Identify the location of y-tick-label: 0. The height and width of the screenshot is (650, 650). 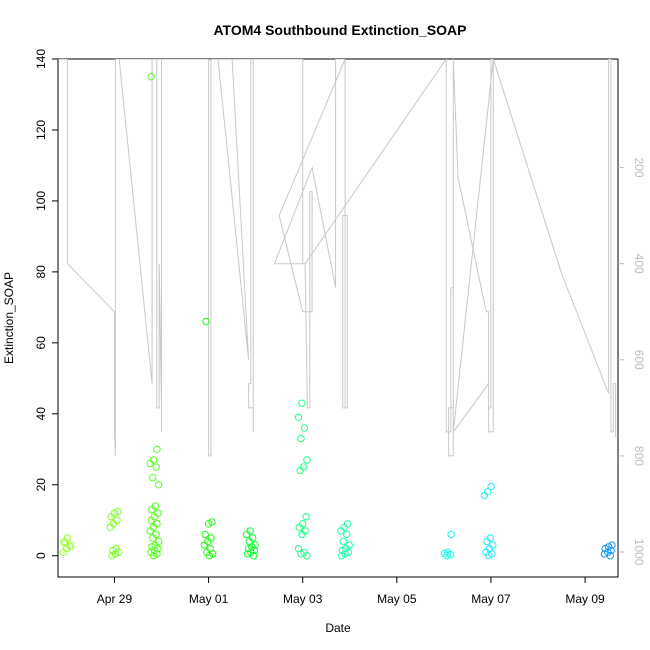
(41, 555).